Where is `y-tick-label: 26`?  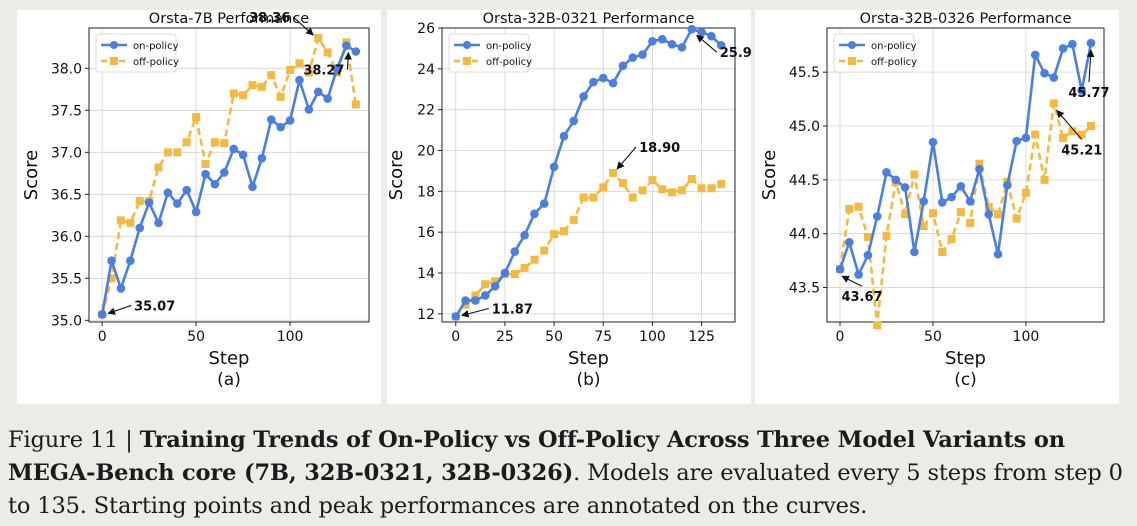 y-tick-label: 26 is located at coordinates (426, 29).